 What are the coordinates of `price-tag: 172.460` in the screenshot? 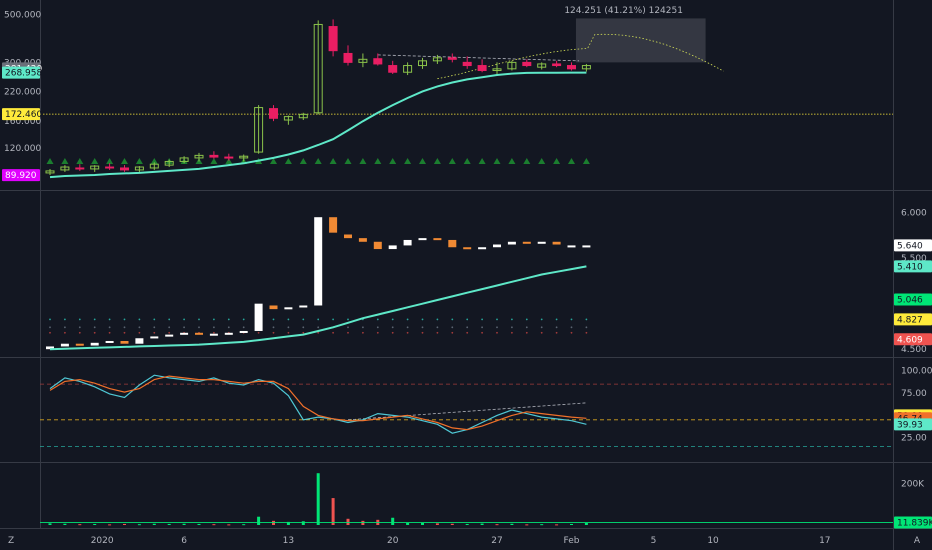 It's located at (23, 115).